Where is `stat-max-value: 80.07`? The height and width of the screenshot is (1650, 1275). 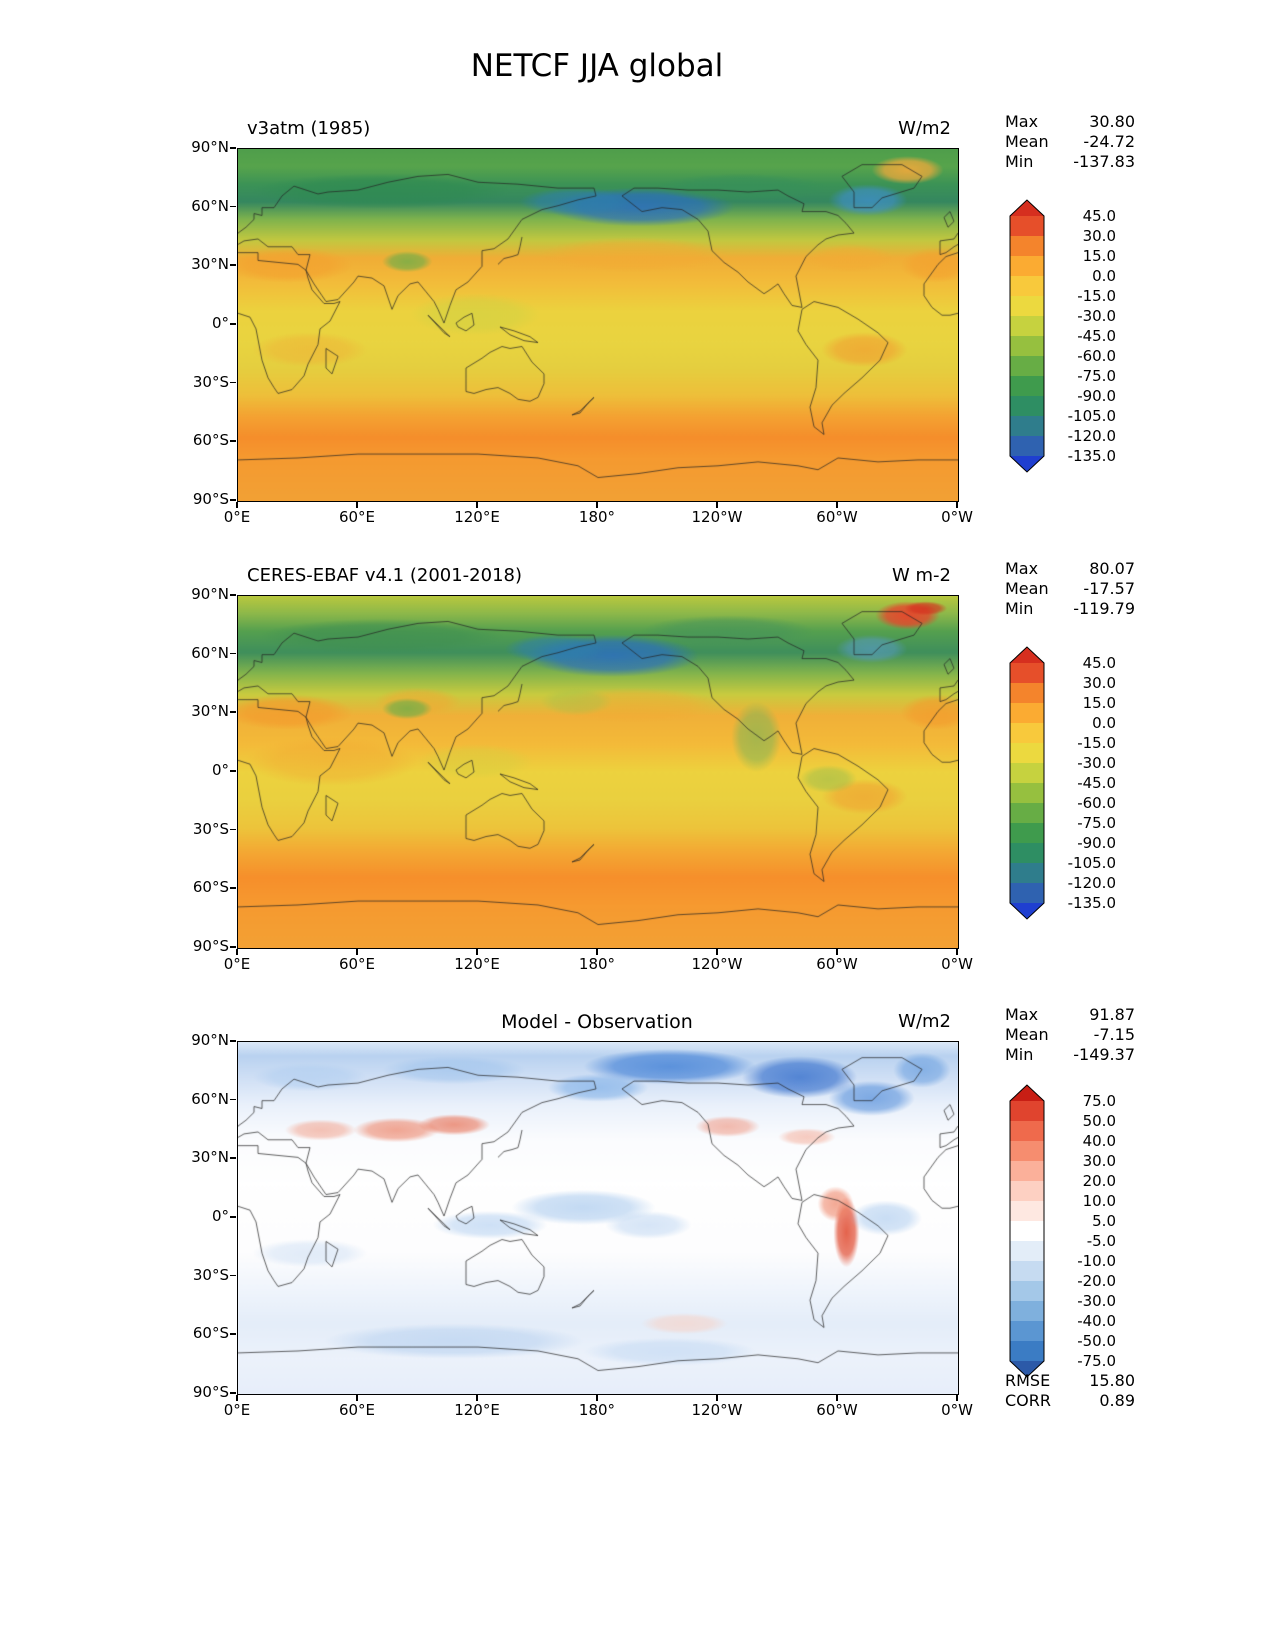 stat-max-value: 80.07 is located at coordinates (1112, 568).